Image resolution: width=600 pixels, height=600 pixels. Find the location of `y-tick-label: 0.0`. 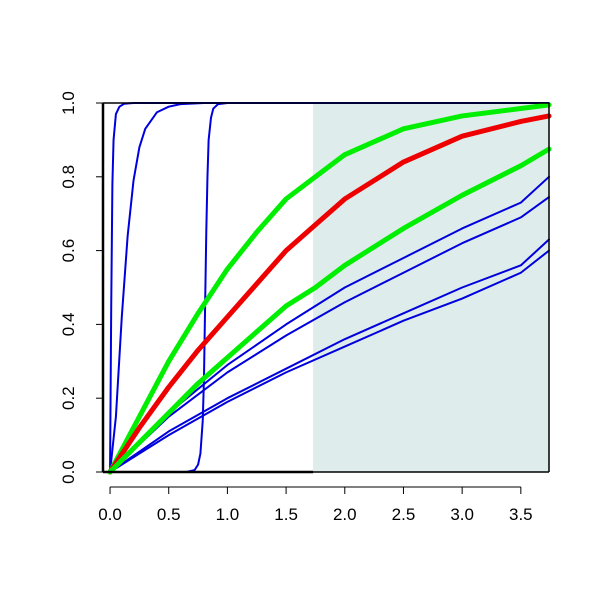

y-tick-label: 0.0 is located at coordinates (68, 472).